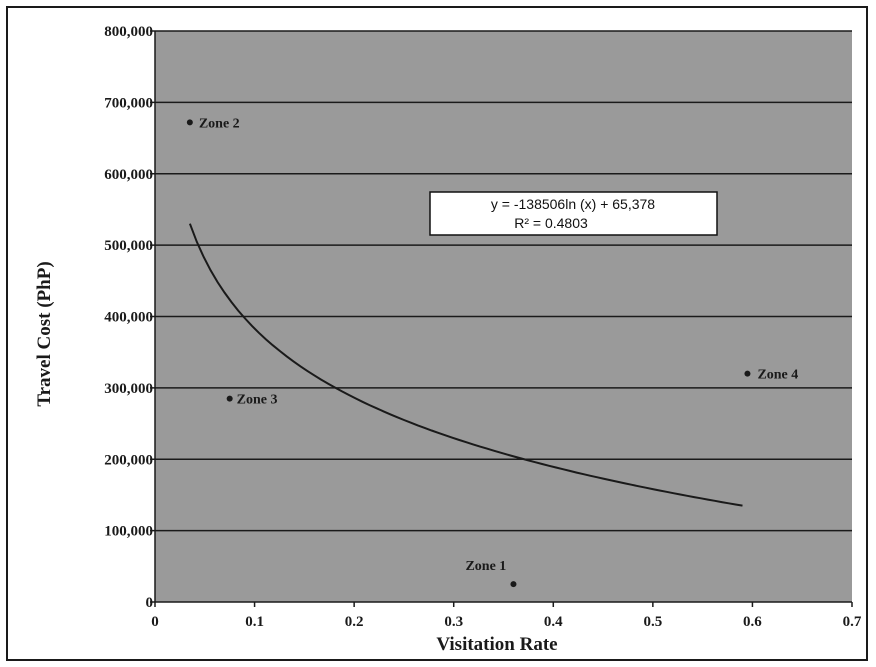  What do you see at coordinates (44, 333) in the screenshot?
I see `y-axis-title: Travel Cost (PhP)` at bounding box center [44, 333].